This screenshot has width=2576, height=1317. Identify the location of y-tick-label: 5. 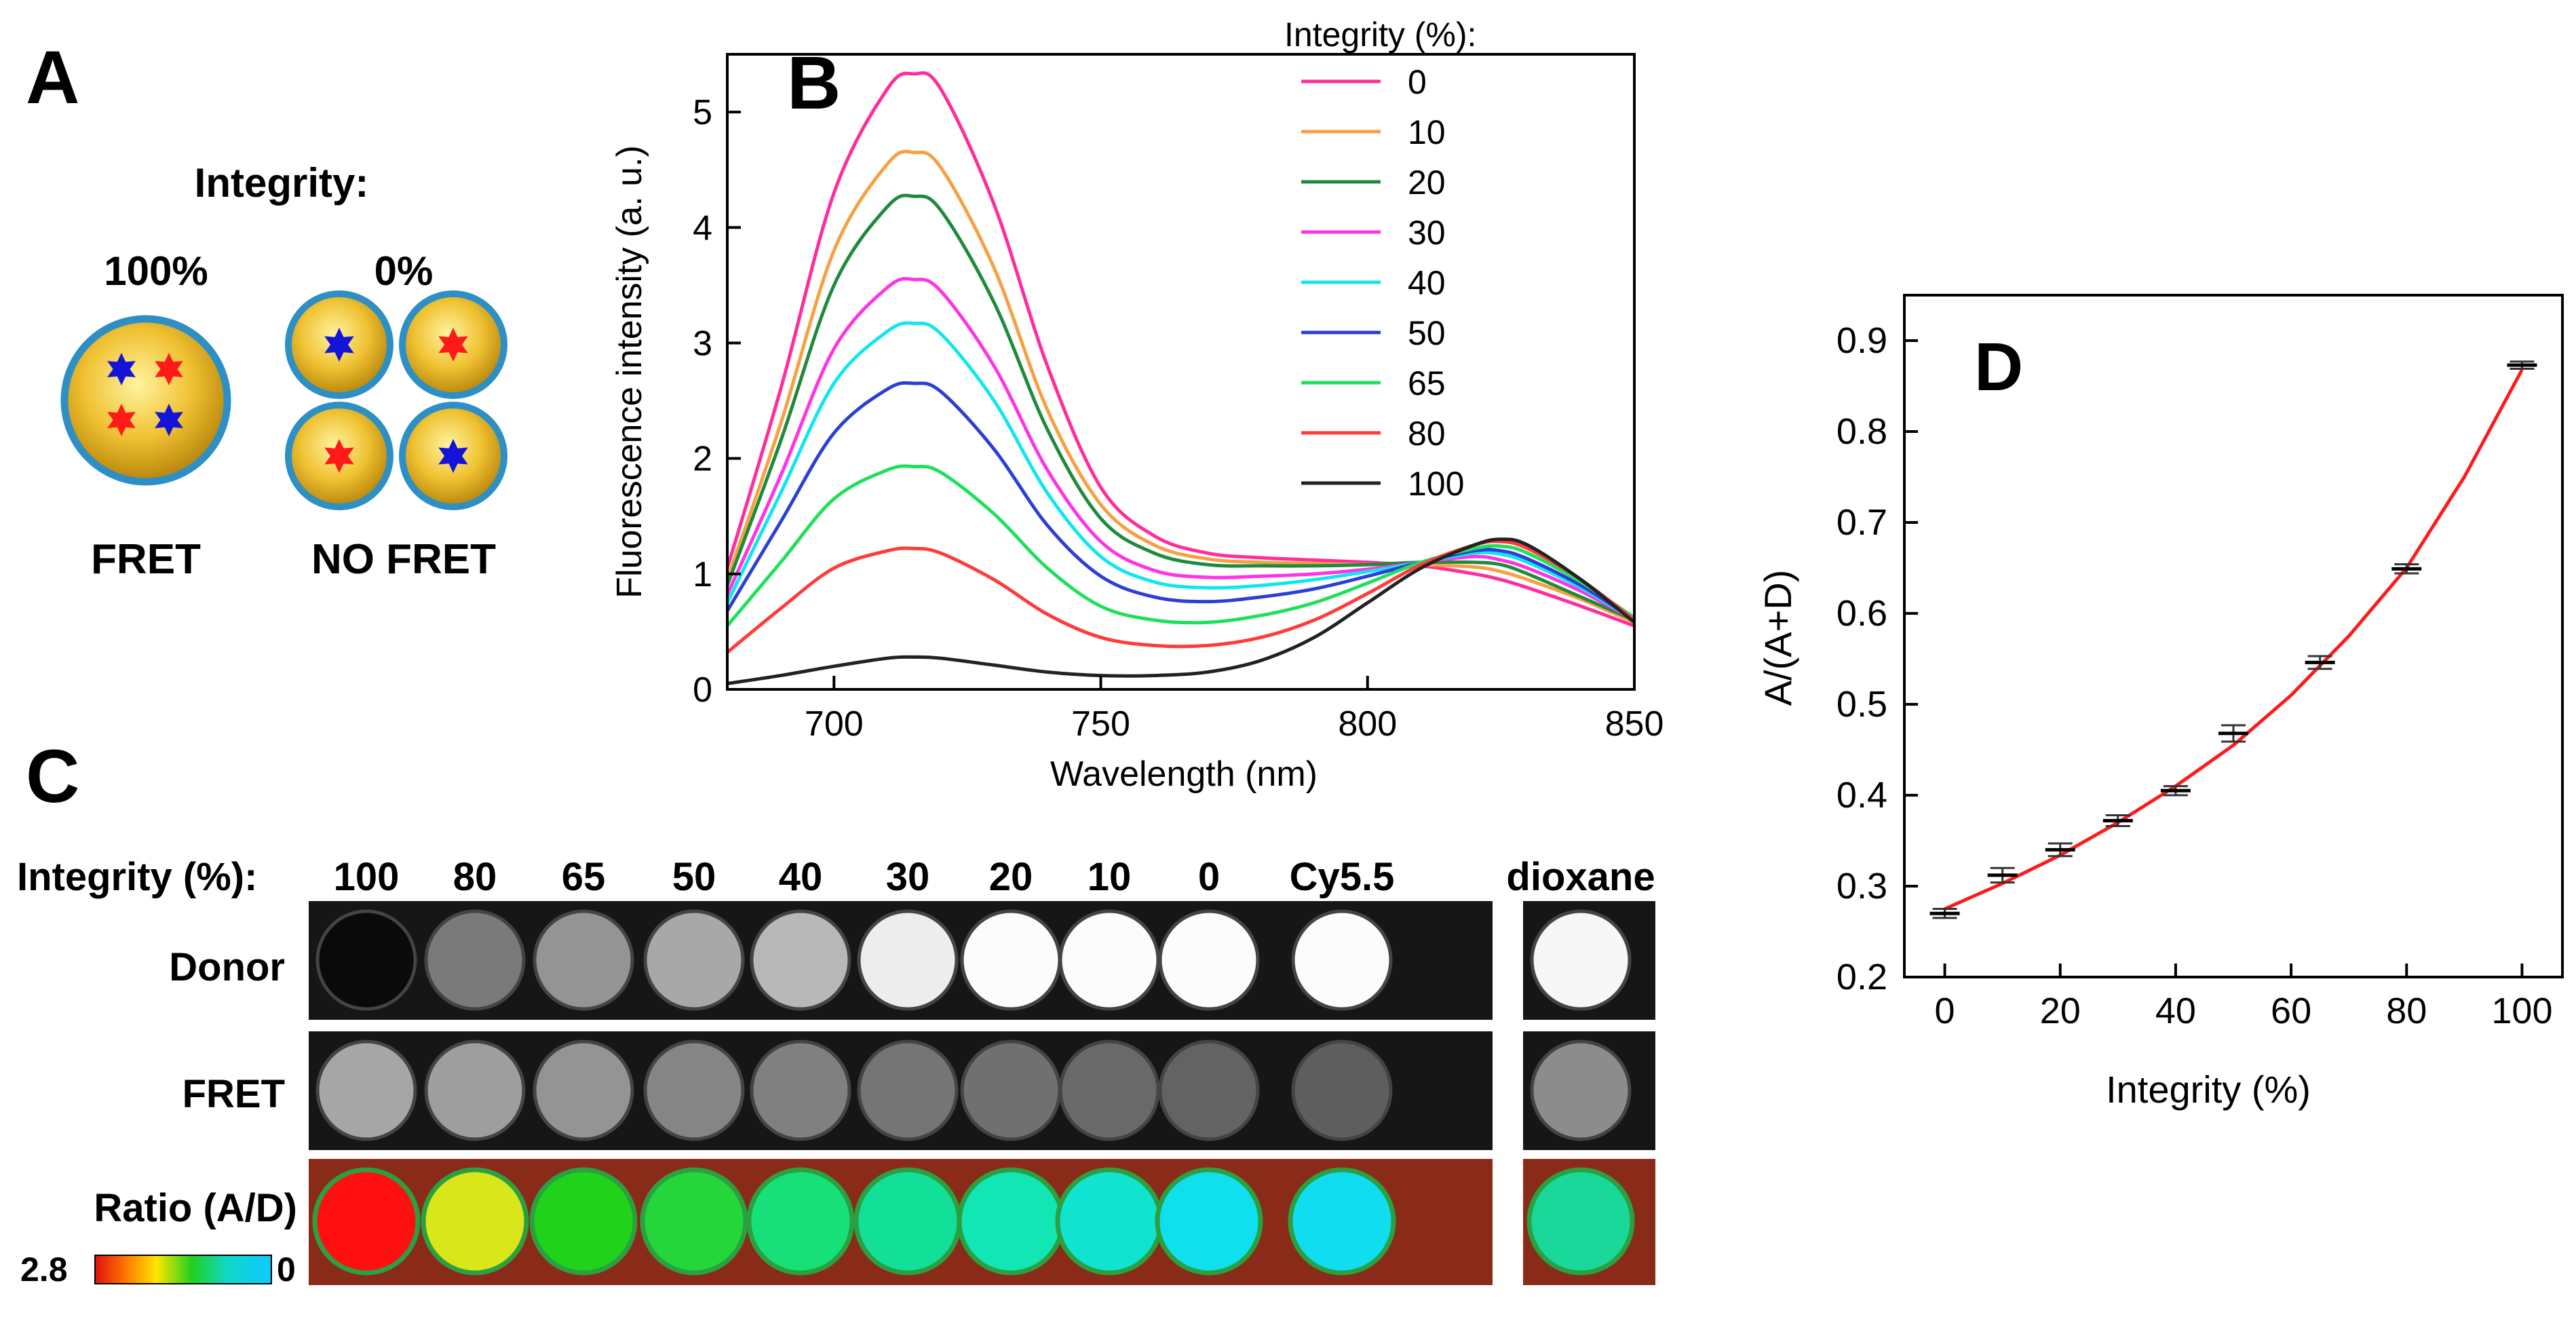
(702, 112).